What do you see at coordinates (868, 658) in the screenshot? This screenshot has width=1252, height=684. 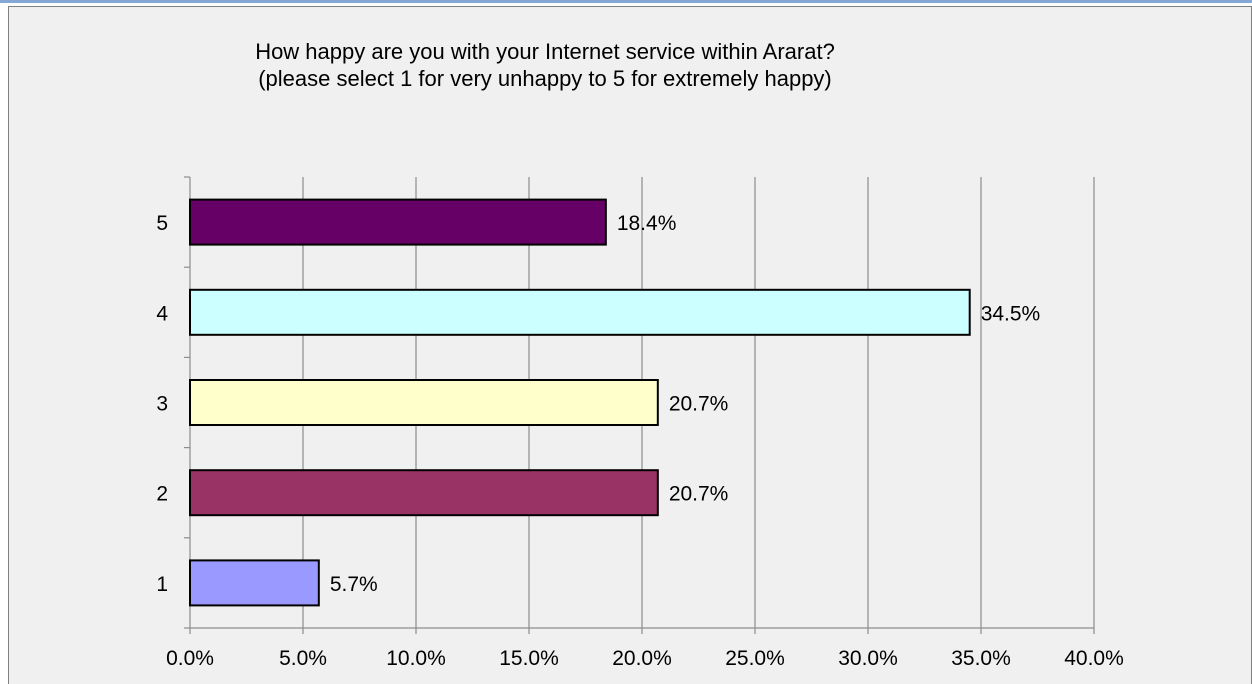 I see `x-tick-label: 30.0%` at bounding box center [868, 658].